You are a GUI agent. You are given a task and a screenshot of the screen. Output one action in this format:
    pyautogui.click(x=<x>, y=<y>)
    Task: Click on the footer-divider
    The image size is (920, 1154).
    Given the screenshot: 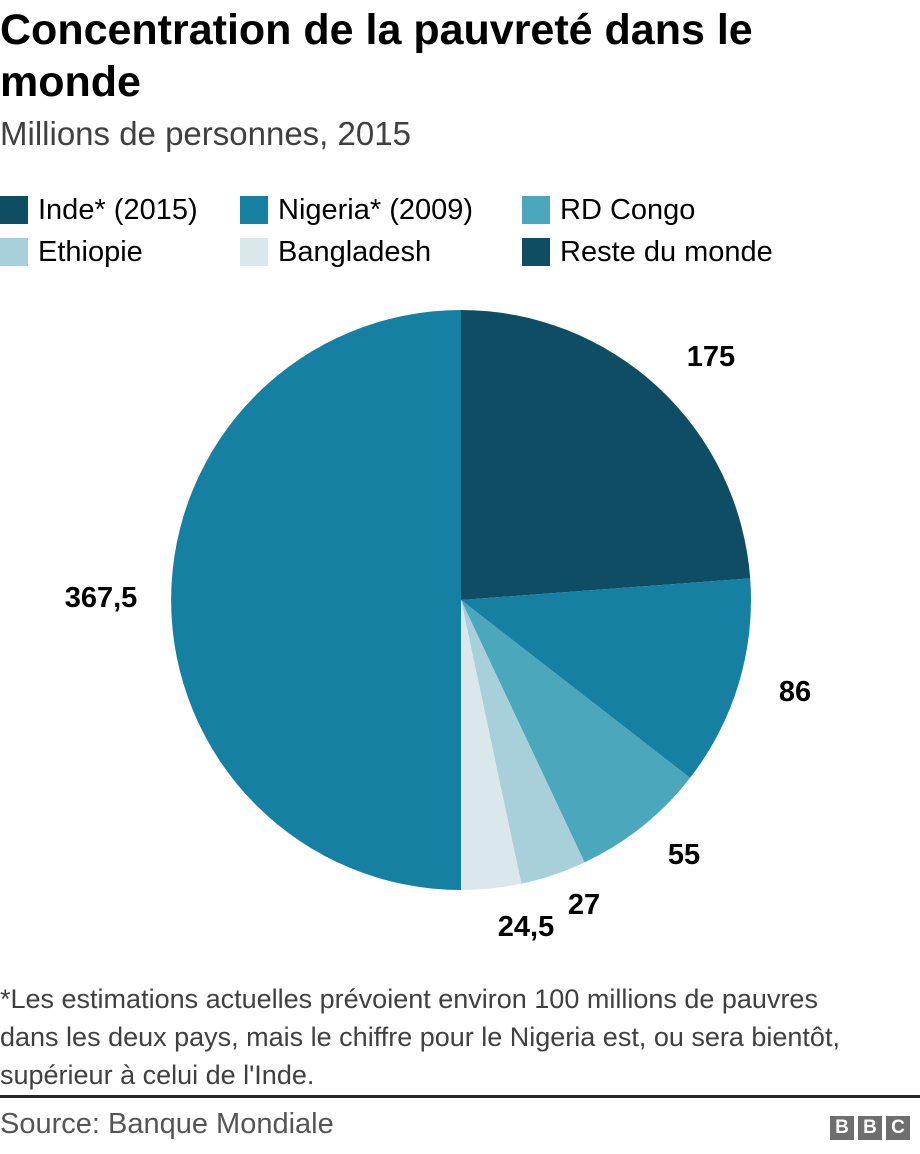 What is the action you would take?
    pyautogui.click(x=460, y=1096)
    